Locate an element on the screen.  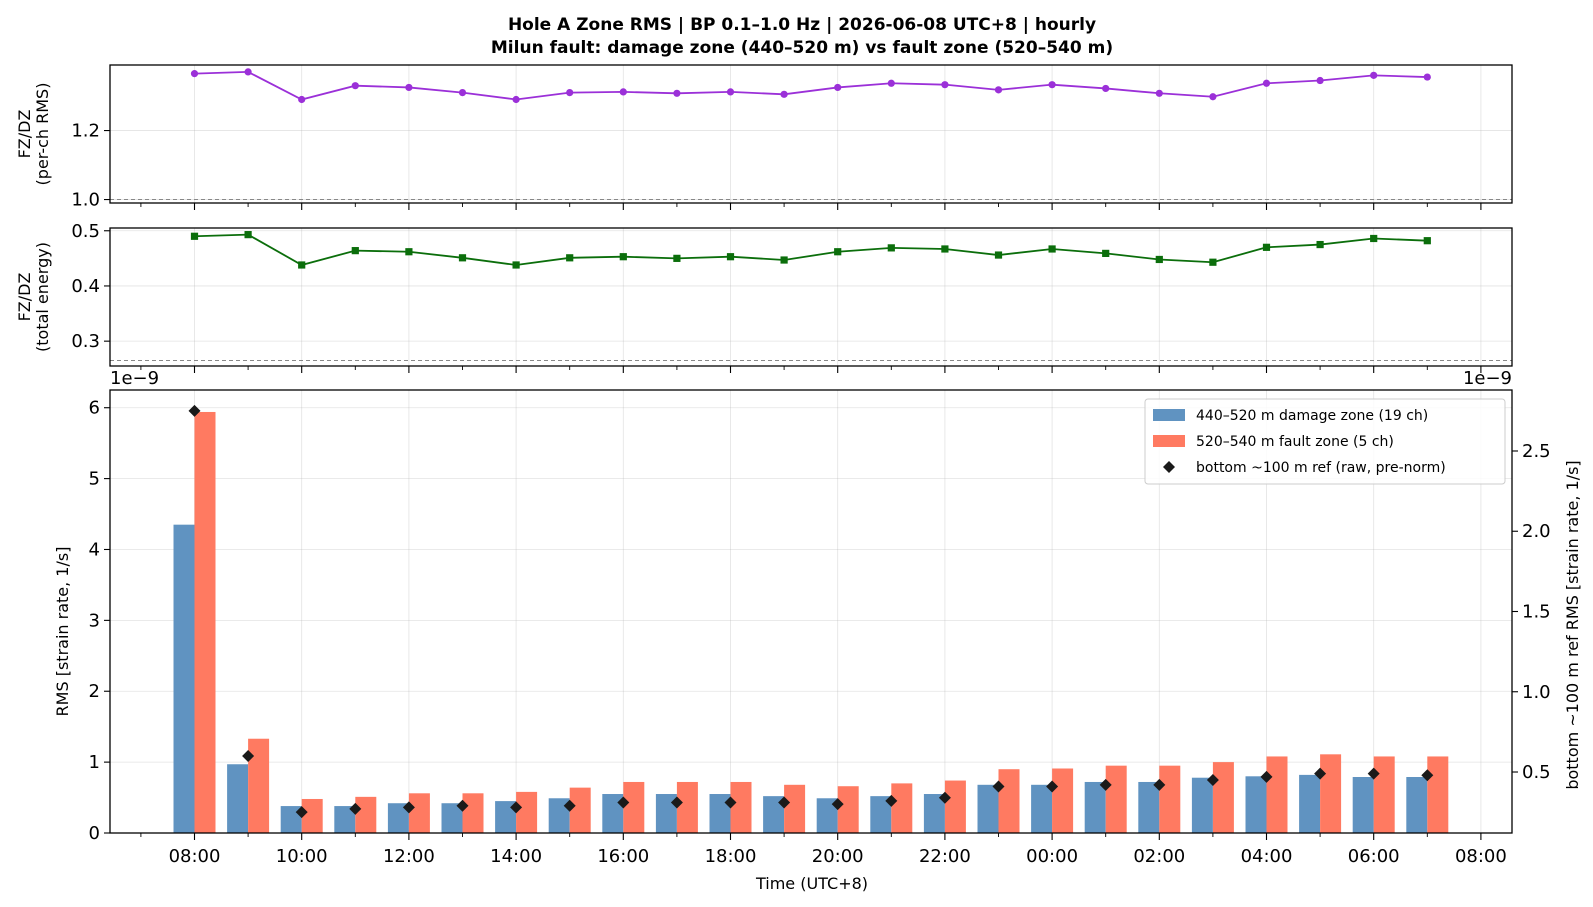
x-tick-label: 14:00 is located at coordinates (516, 856).